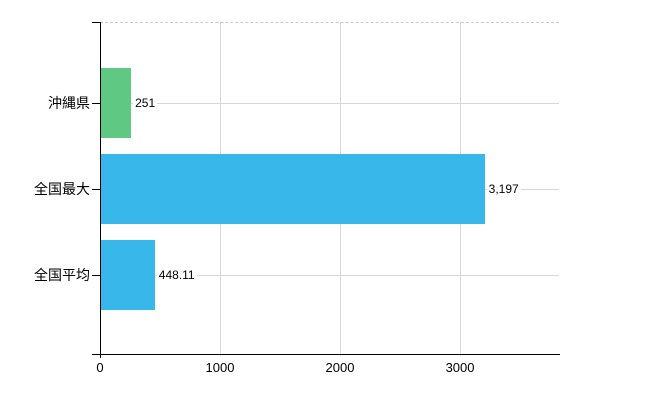  Describe the element at coordinates (62, 189) in the screenshot. I see `category-label: 全国最大` at that location.